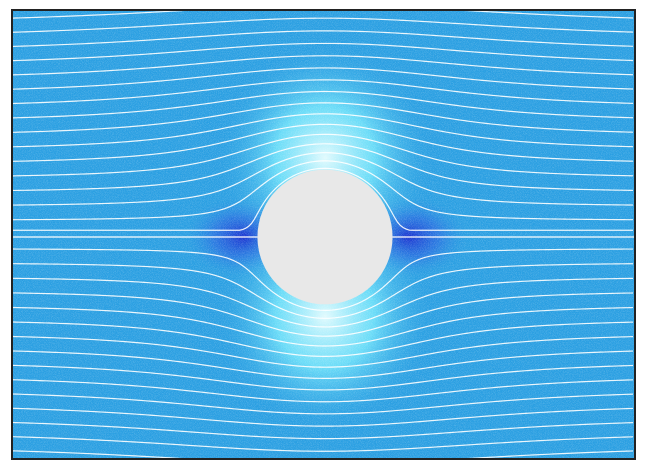 This screenshot has height=471, width=646. I want to click on cylinder-obstacle, so click(325, 237).